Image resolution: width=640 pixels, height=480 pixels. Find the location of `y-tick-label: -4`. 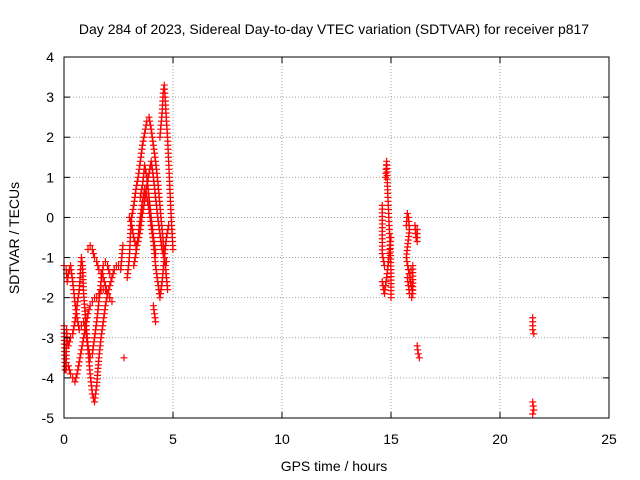

y-tick-label: -4 is located at coordinates (48, 378).